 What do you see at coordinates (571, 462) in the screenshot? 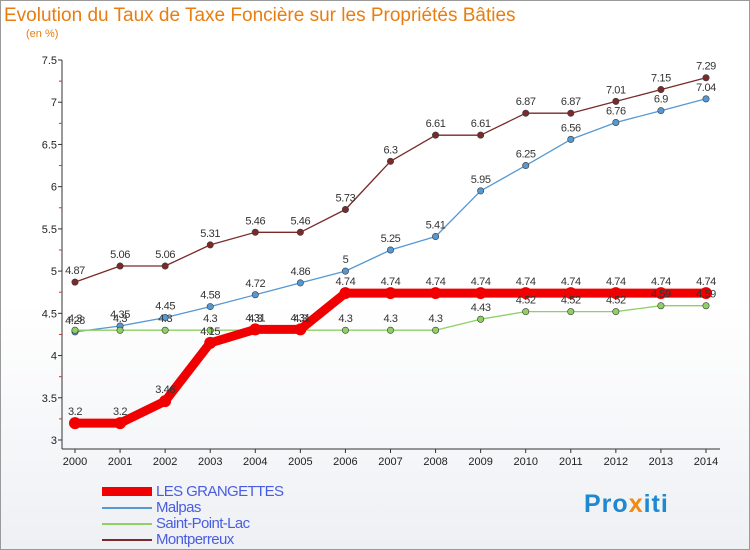
I see `x-tick-label: 2011` at bounding box center [571, 462].